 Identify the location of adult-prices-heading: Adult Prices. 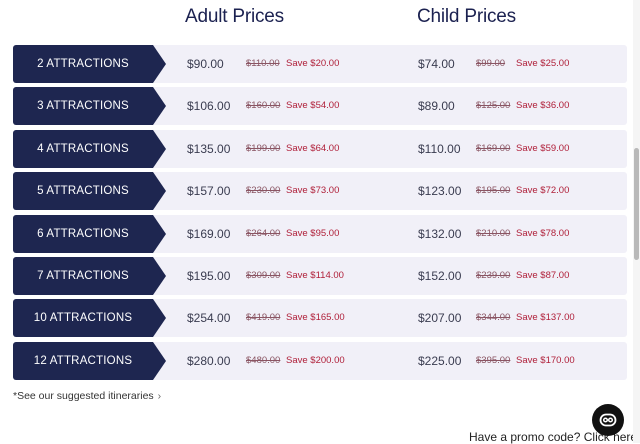
(234, 16).